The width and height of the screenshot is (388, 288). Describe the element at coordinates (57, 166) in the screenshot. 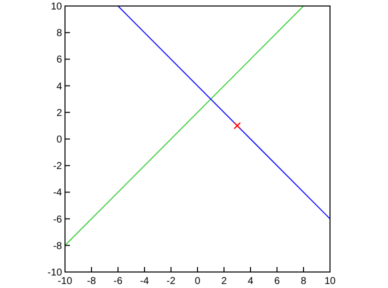

I see `y-tick-label: -2` at that location.